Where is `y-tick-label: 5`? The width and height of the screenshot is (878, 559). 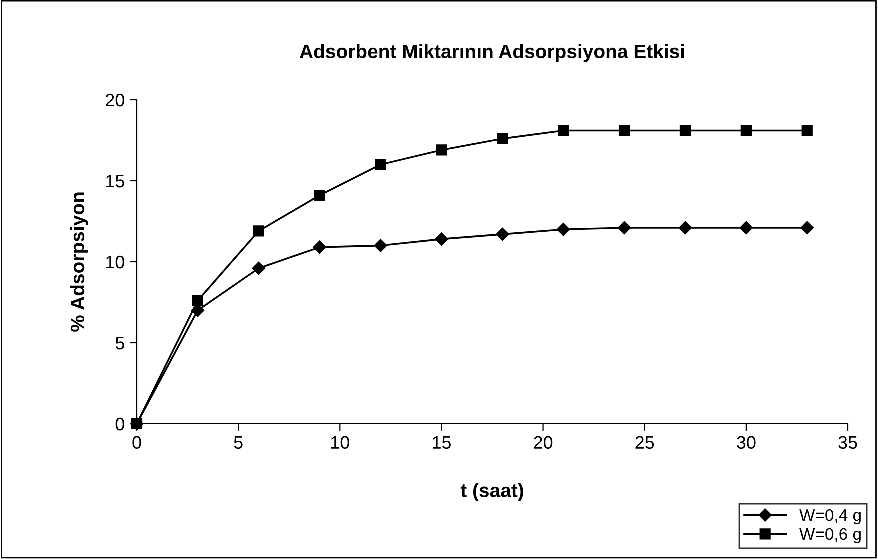 y-tick-label: 5 is located at coordinates (120, 343).